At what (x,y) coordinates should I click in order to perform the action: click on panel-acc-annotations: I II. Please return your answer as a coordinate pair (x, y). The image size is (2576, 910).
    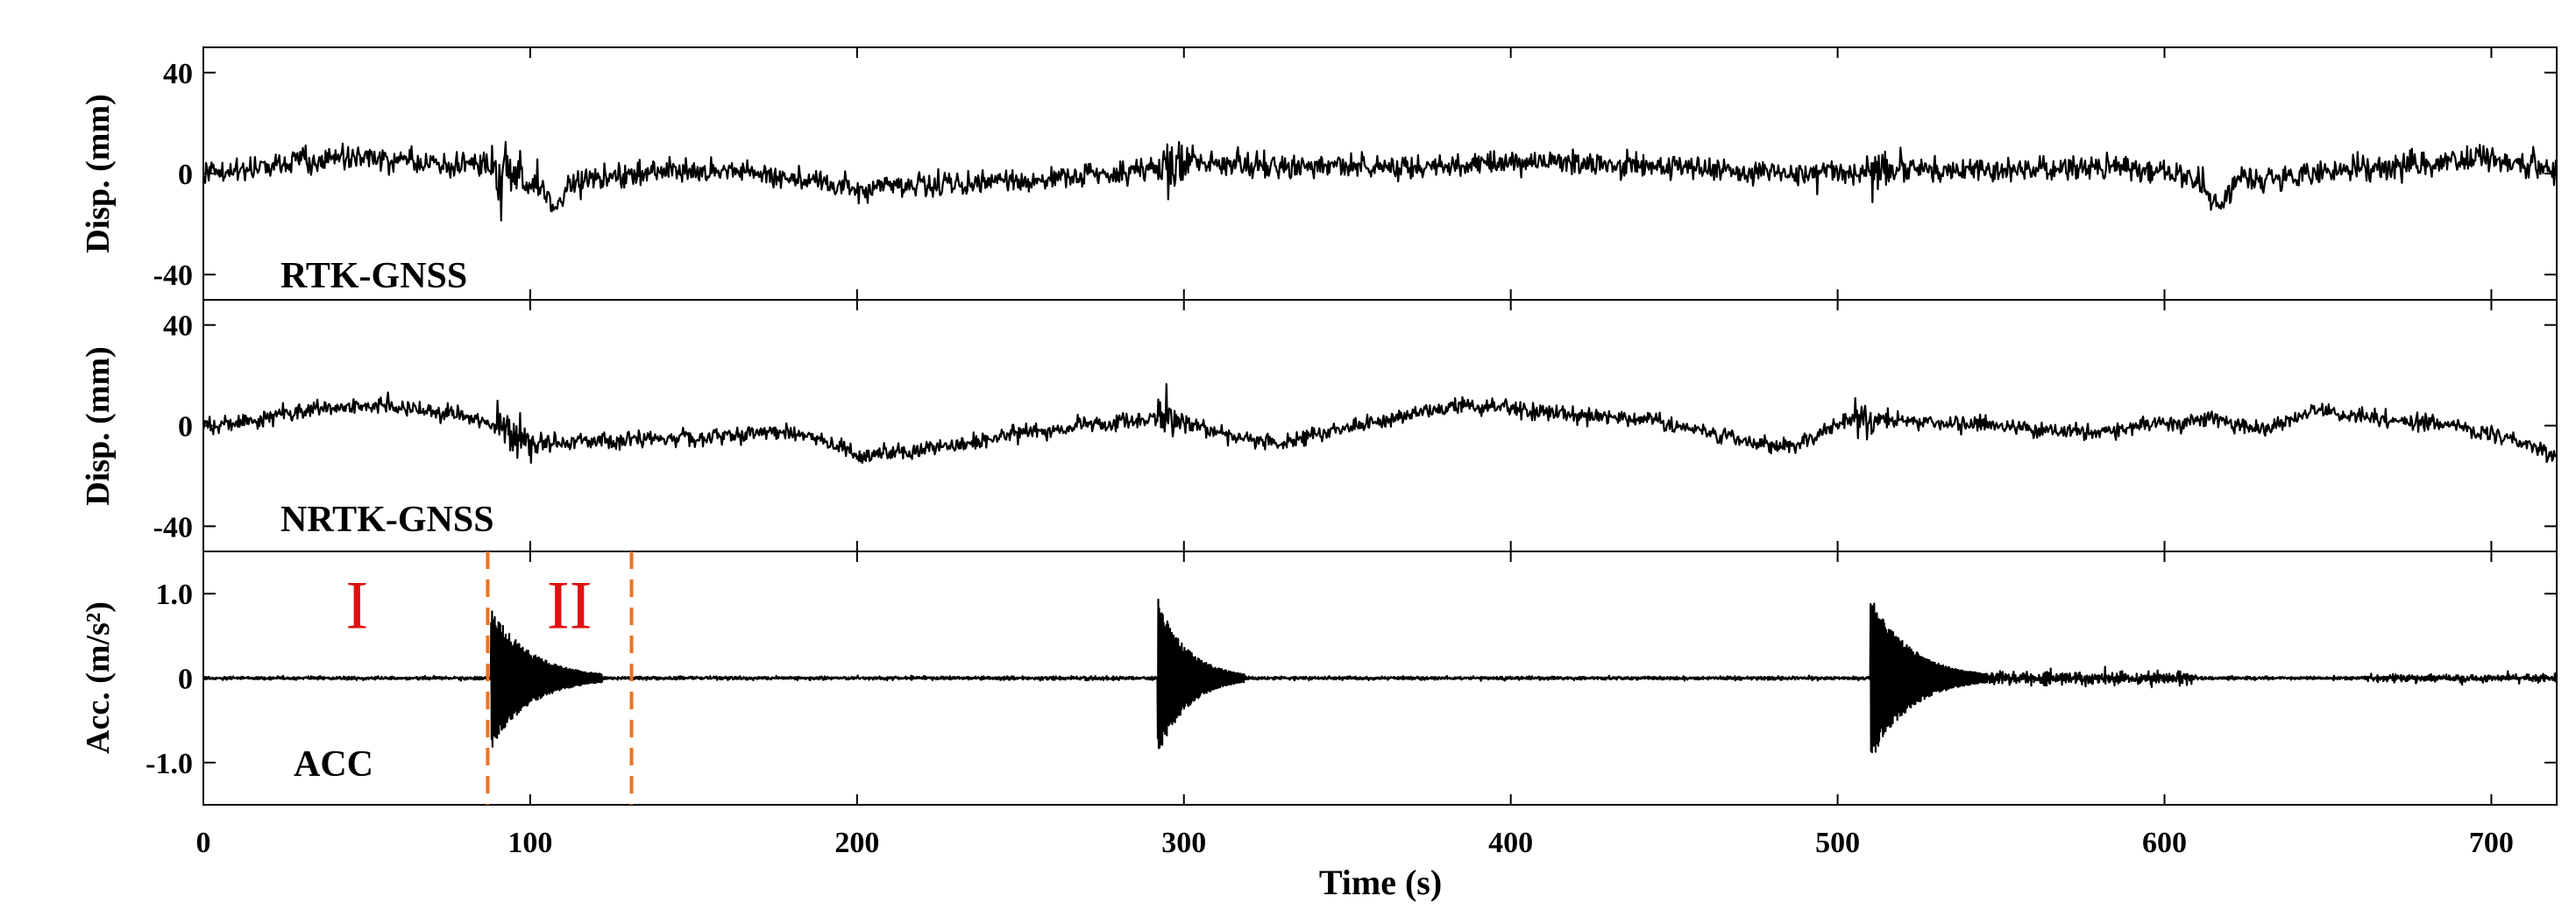
    Looking at the image, I should click on (489, 678).